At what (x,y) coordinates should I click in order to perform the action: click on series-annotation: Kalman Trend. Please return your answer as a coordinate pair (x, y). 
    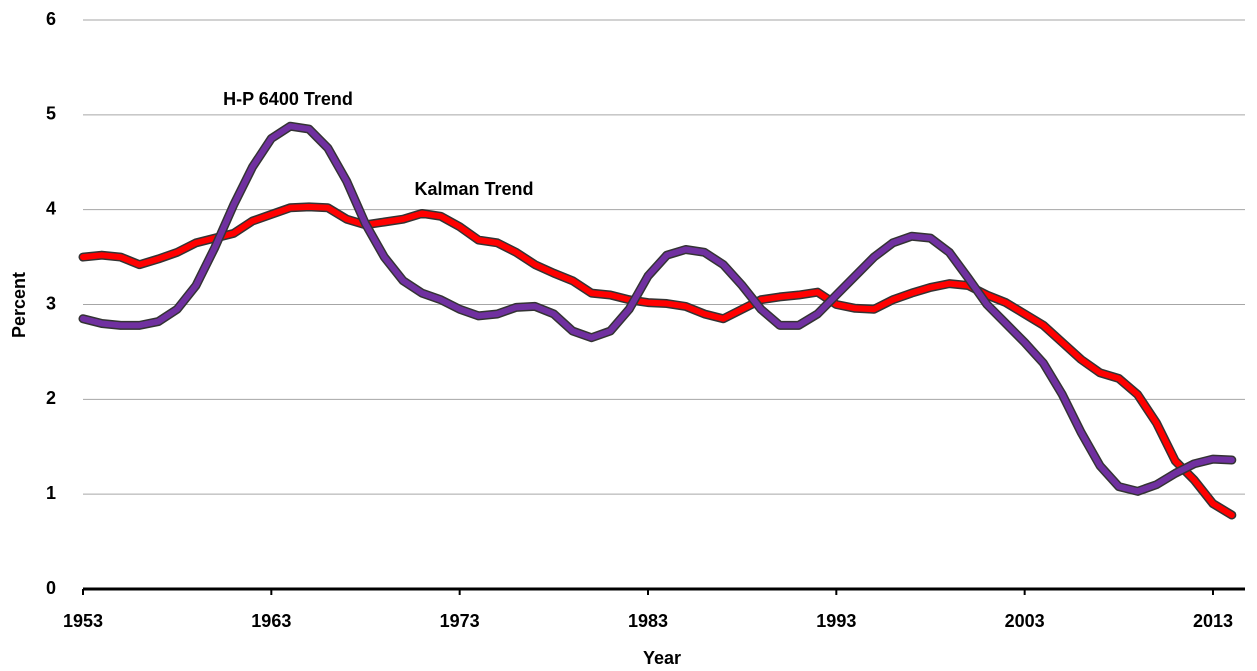
    Looking at the image, I should click on (473, 189).